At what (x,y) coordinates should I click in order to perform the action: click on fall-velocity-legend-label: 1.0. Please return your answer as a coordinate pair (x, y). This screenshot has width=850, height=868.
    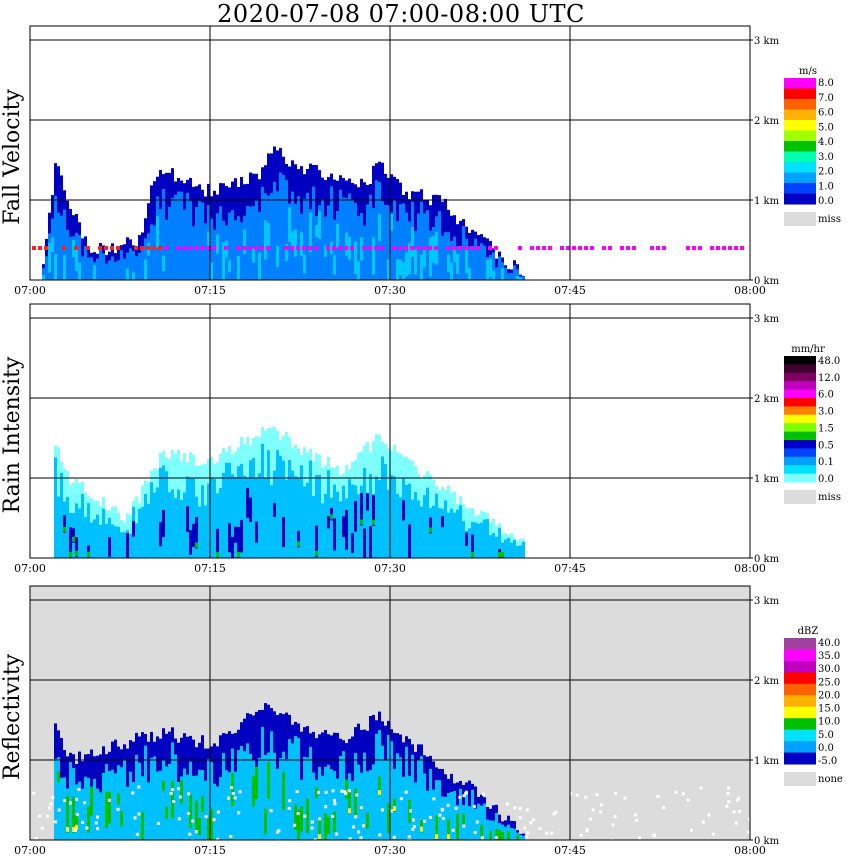
    Looking at the image, I should click on (826, 186).